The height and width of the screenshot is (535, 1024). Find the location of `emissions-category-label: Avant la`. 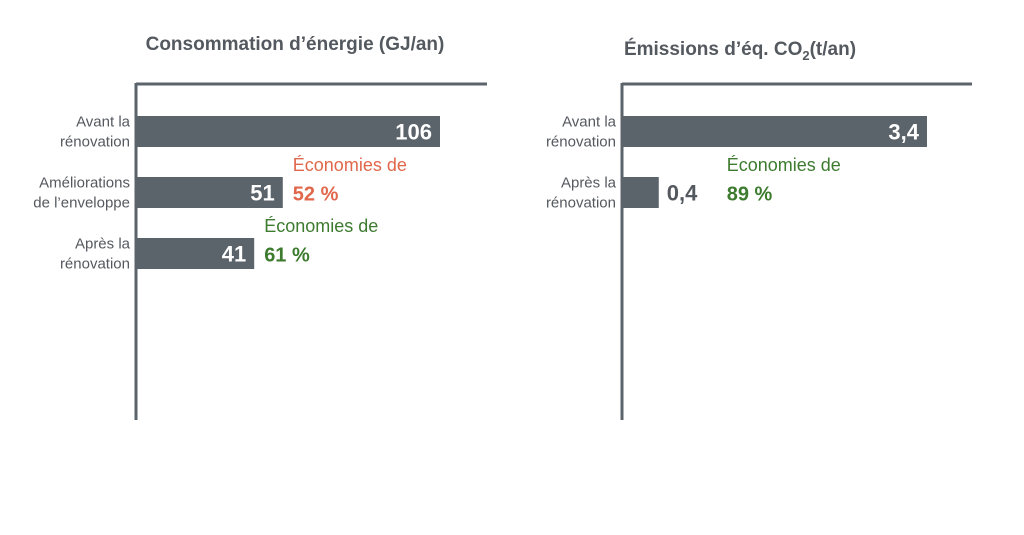

emissions-category-label: Avant la is located at coordinates (589, 122).